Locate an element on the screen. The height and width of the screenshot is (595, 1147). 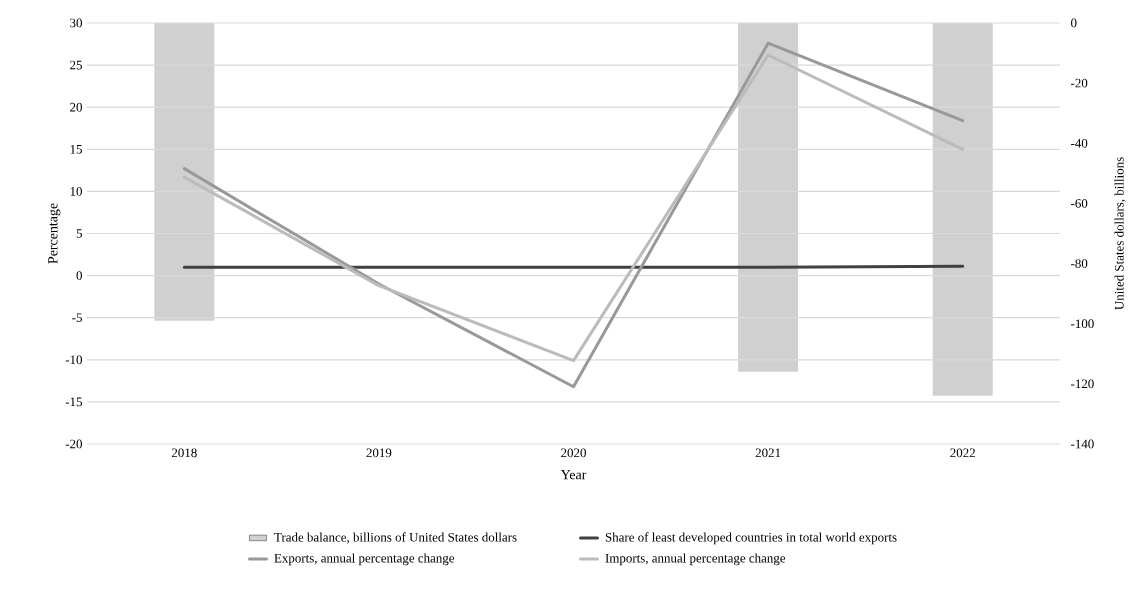
y-tick-label: -20 is located at coordinates (73, 444).